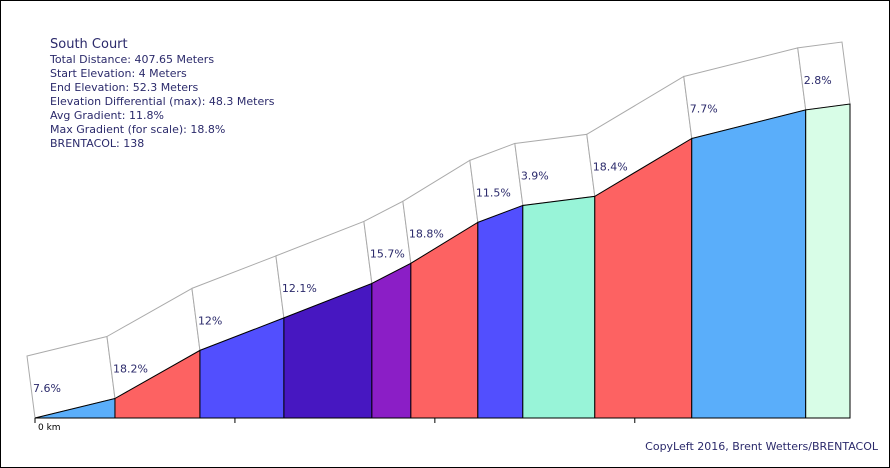 The width and height of the screenshot is (890, 468). Describe the element at coordinates (442, 425) in the screenshot. I see `x-axis: 0 km` at that location.